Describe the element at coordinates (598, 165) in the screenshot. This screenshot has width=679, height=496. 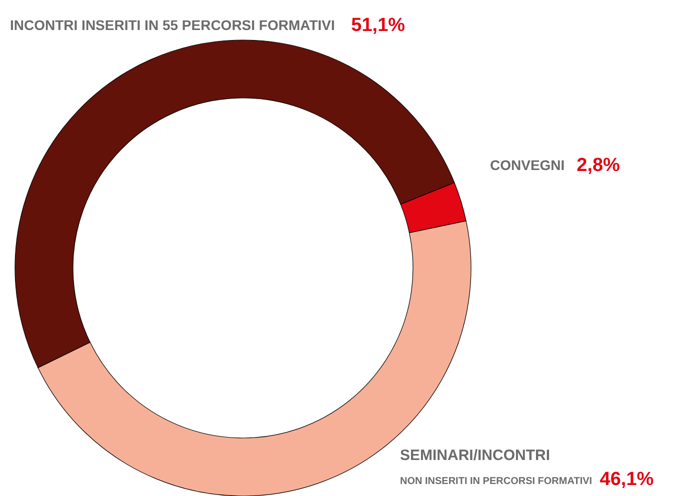
I see `data-label: 2,8%` at that location.